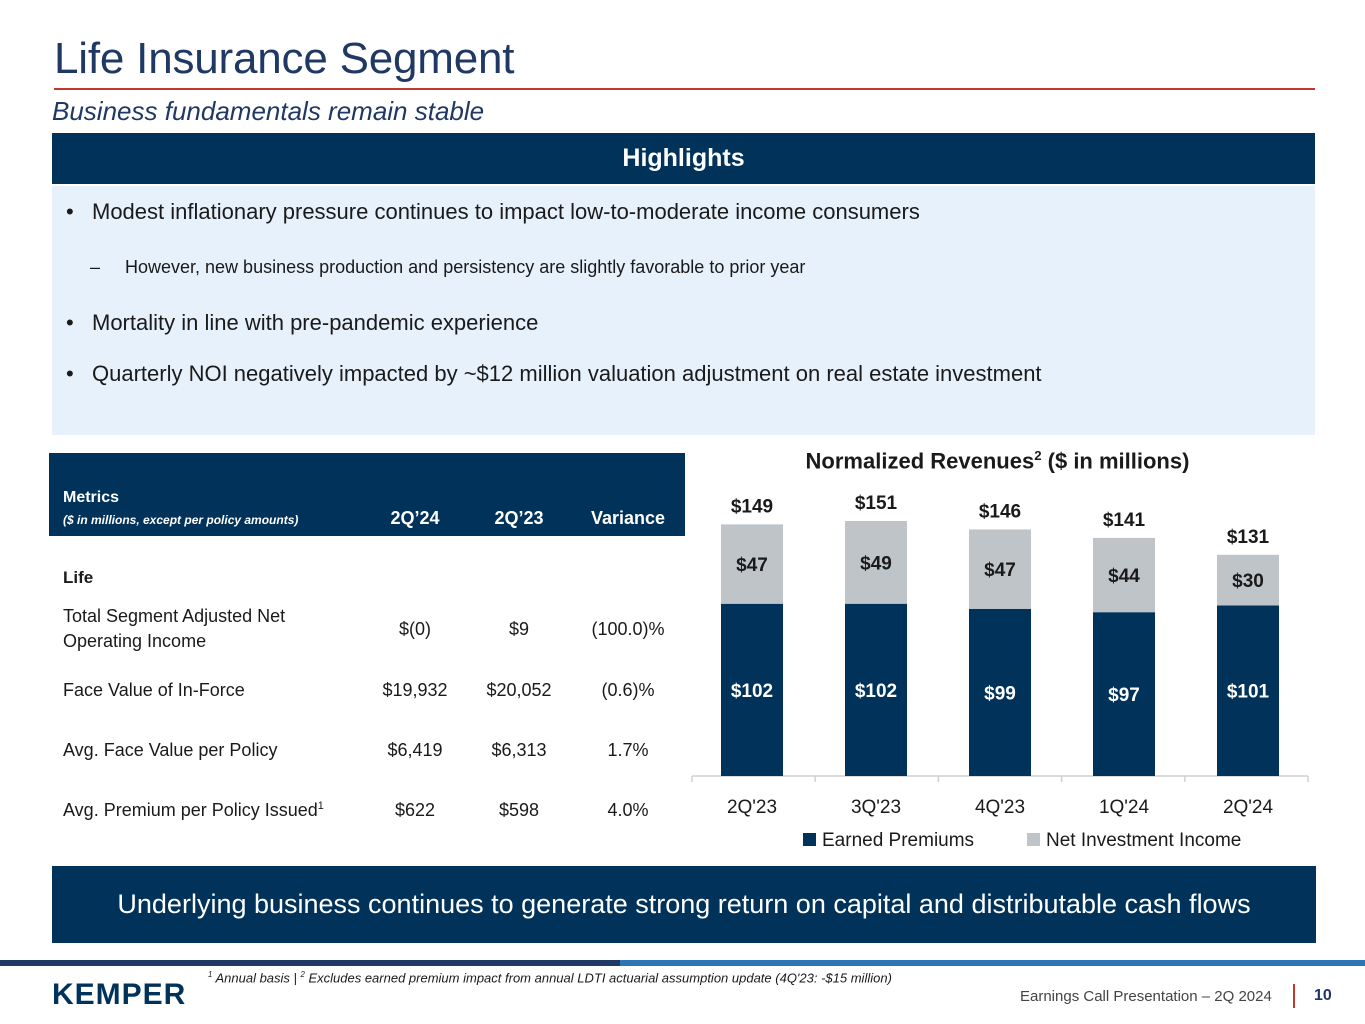 Image resolution: width=1365 pixels, height=1024 pixels. I want to click on legend-label: Net Investment Income, so click(1143, 840).